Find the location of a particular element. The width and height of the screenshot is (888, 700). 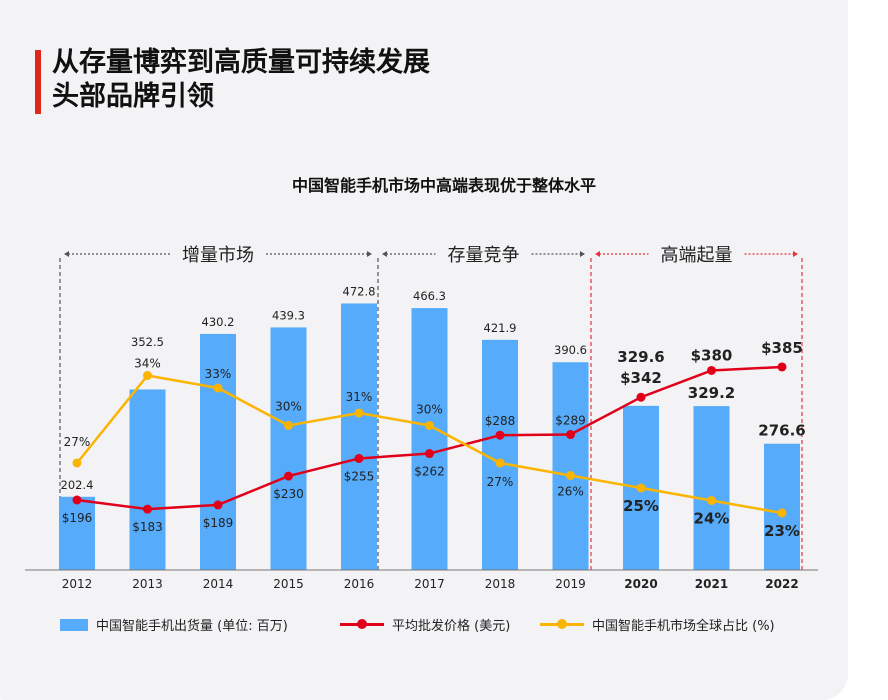

share-label: 24% is located at coordinates (712, 519).